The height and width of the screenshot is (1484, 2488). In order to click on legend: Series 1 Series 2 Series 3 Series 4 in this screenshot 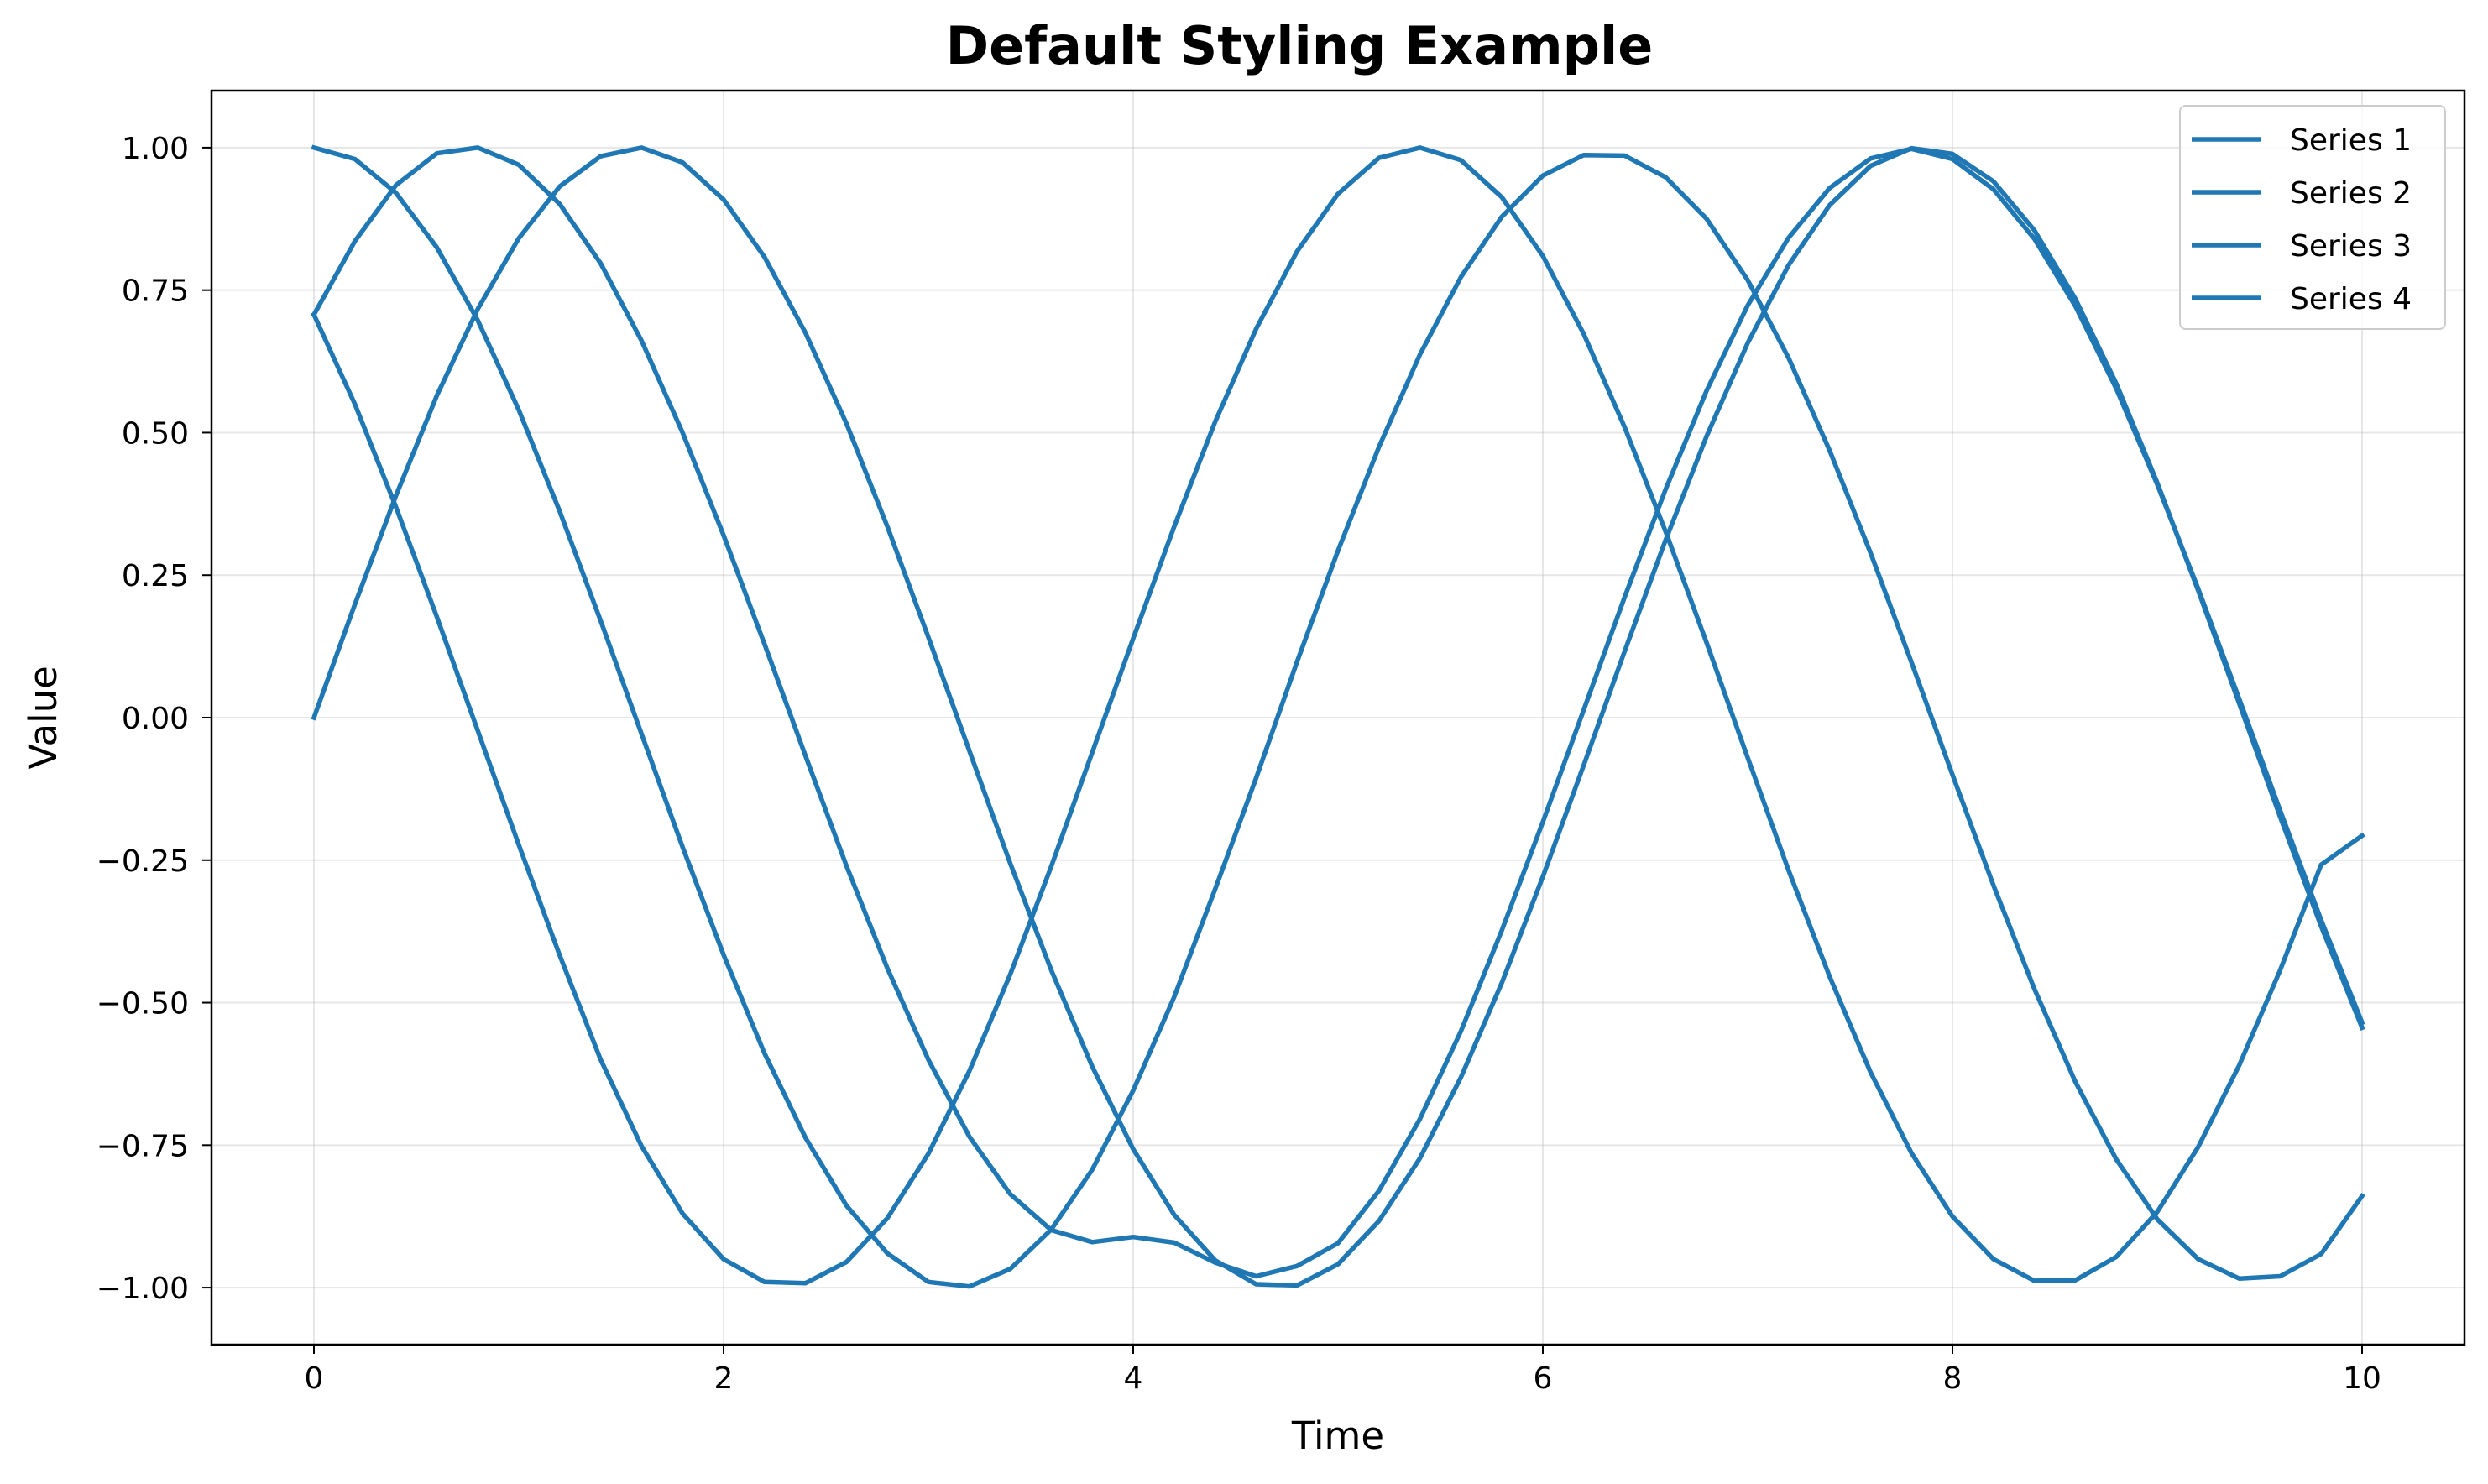, I will do `click(2312, 217)`.